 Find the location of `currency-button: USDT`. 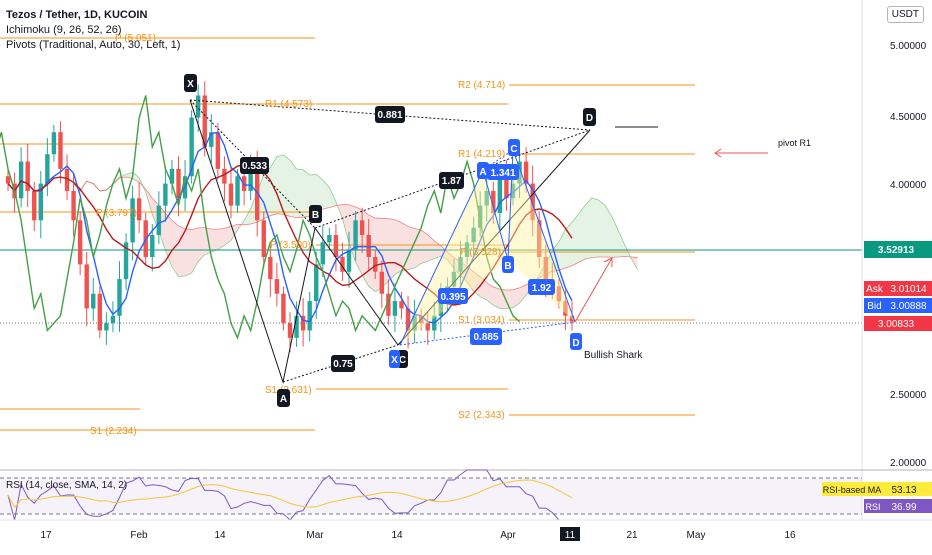

currency-button: USDT is located at coordinates (905, 14).